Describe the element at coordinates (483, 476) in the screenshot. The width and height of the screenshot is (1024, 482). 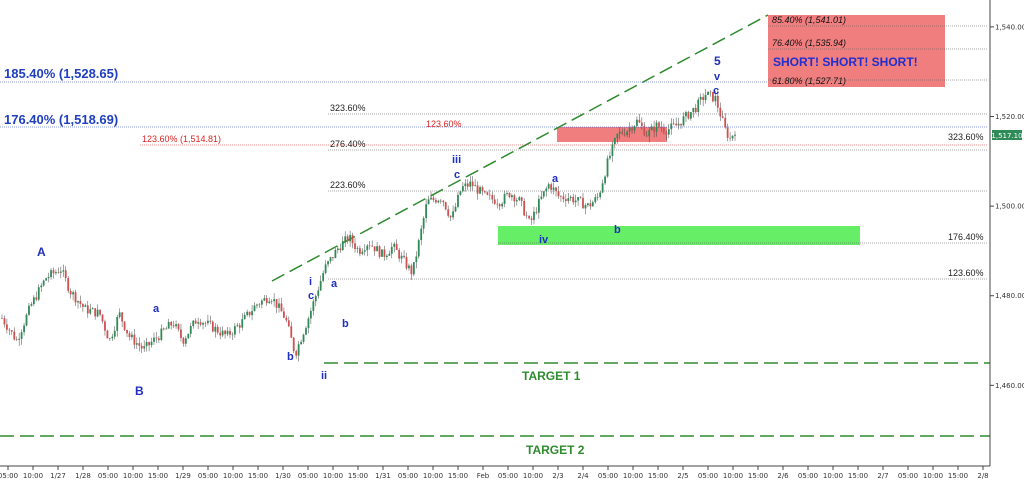
I see `x-tick-label: Feb` at that location.